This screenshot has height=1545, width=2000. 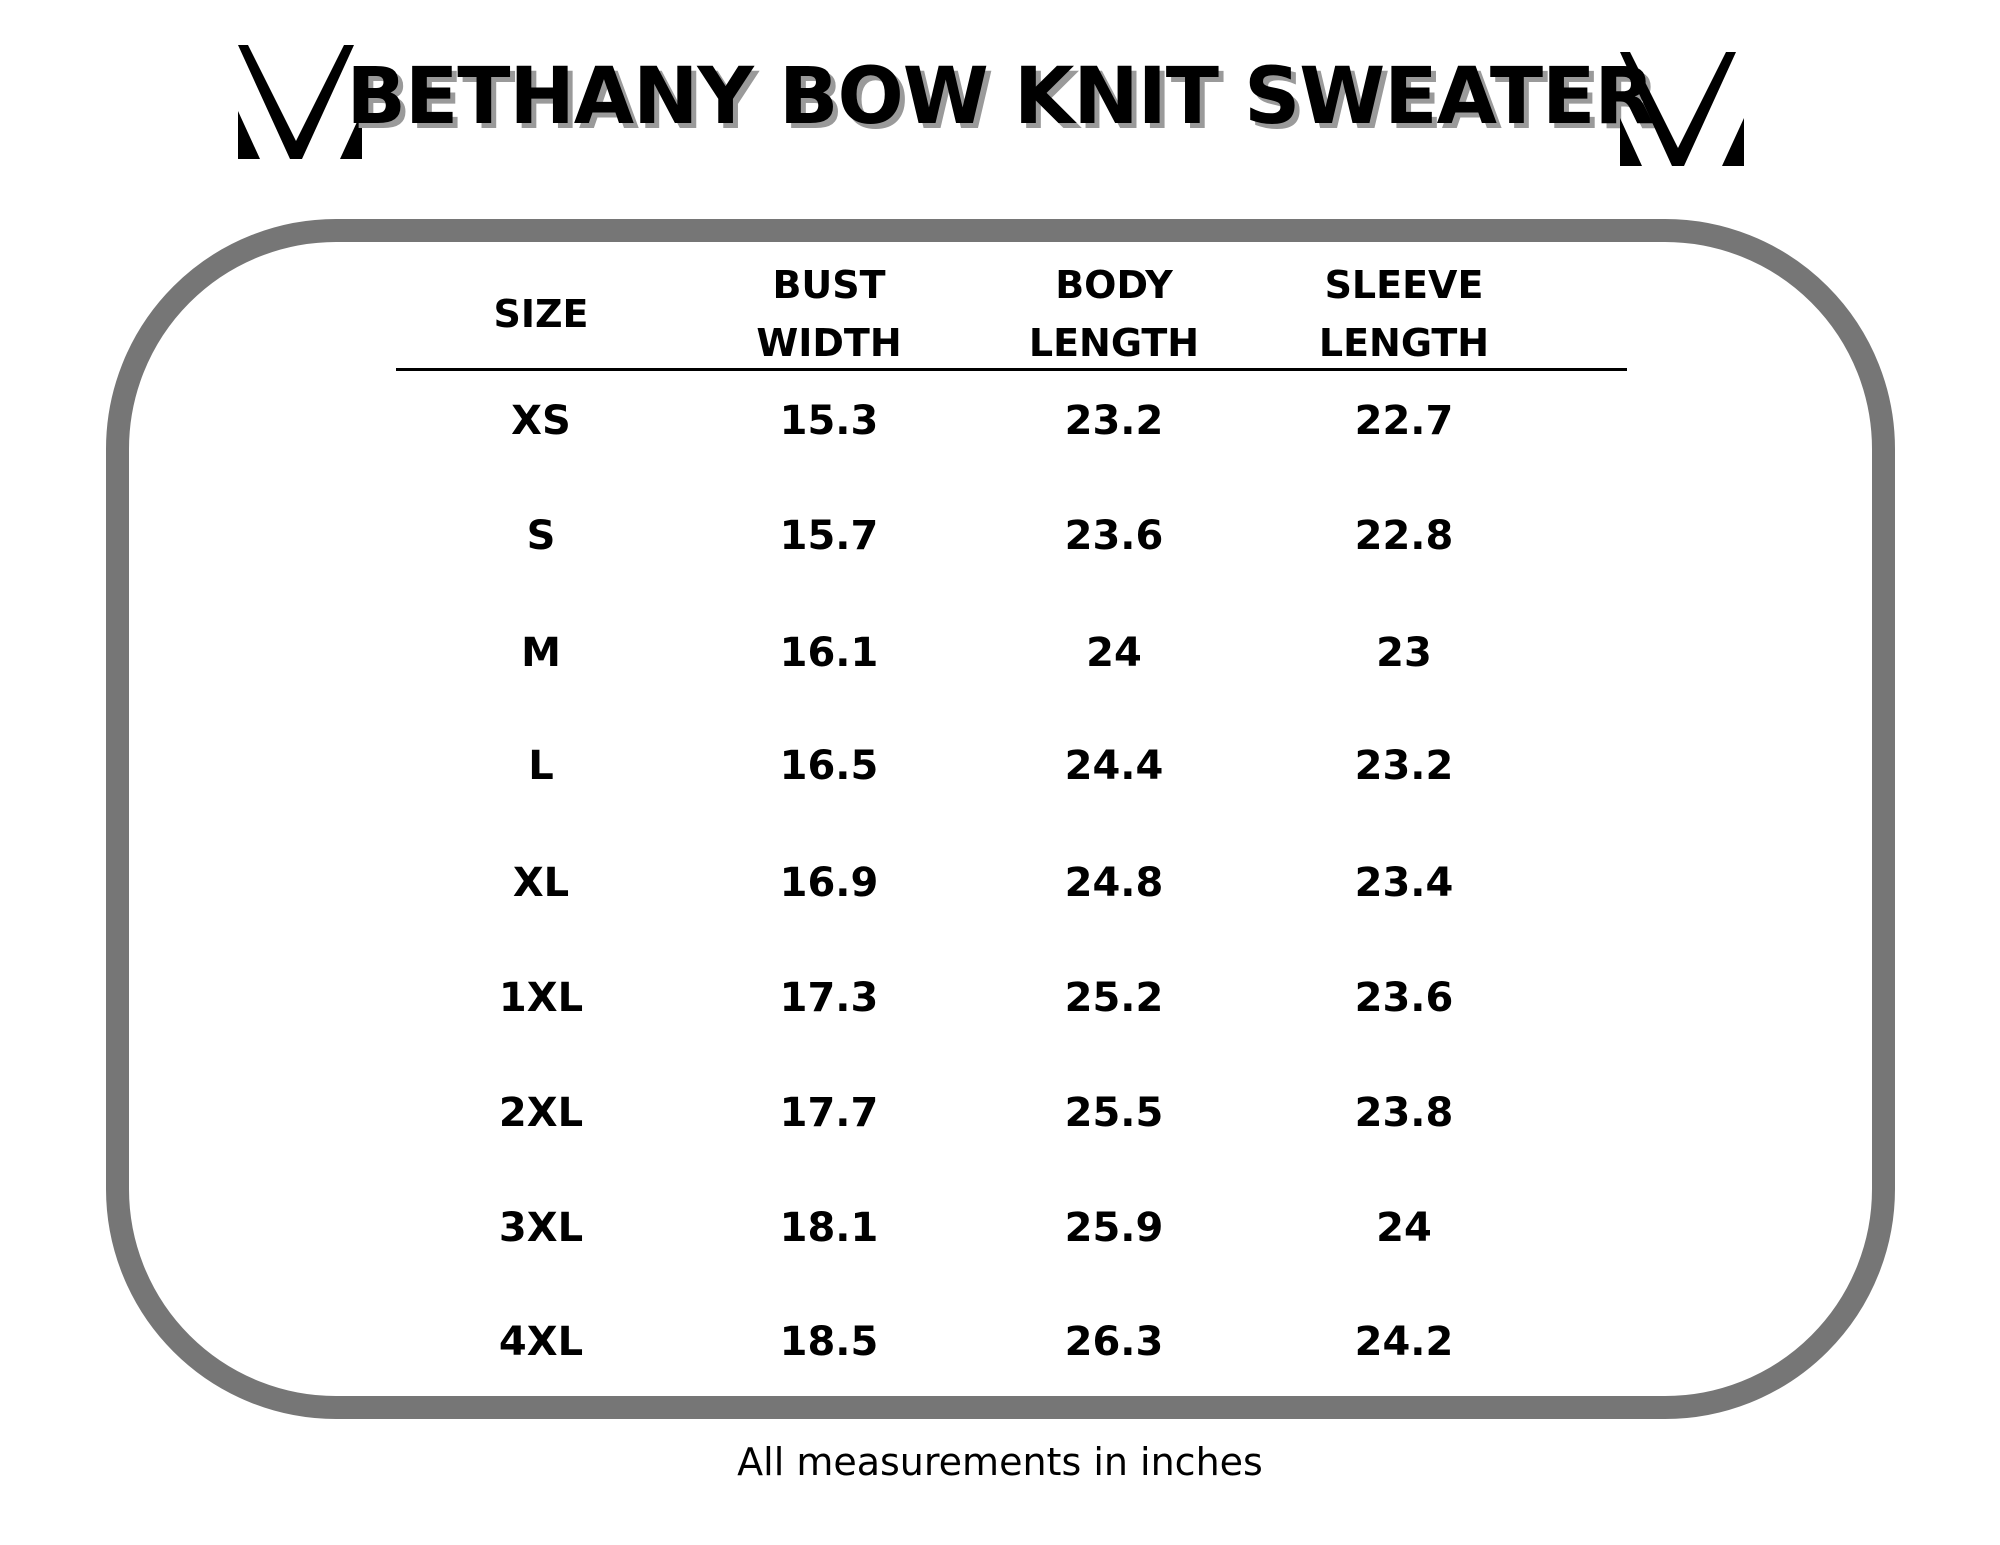 I want to click on column-header-sleeve-length: SLEEVE LENGTH, so click(x=1404, y=314).